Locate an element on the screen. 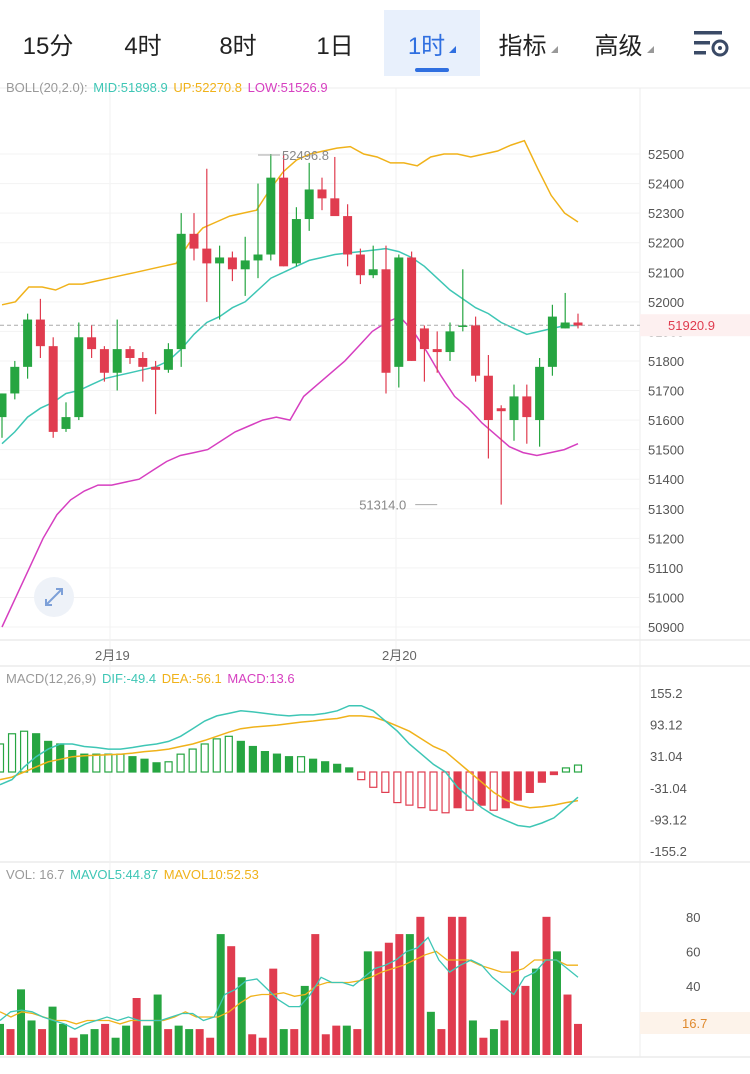 Image resolution: width=750 pixels, height=1074 pixels. expand-chart-icon is located at coordinates (54, 597).